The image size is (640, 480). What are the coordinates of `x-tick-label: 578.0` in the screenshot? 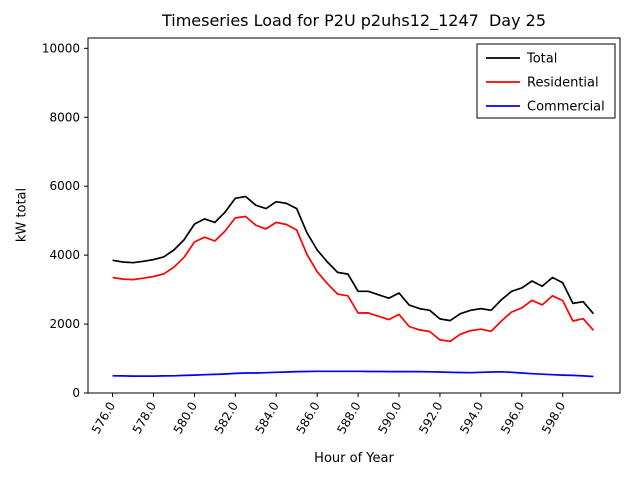 It's located at (144, 418).